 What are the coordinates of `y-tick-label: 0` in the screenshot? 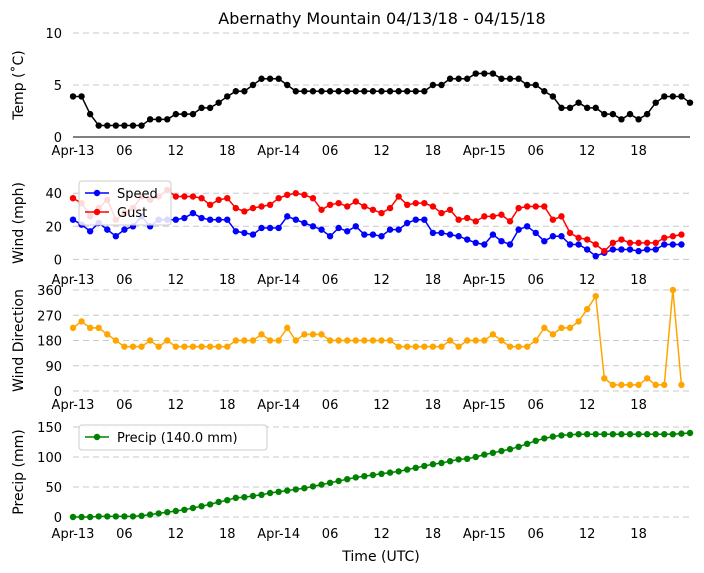 It's located at (58, 138).